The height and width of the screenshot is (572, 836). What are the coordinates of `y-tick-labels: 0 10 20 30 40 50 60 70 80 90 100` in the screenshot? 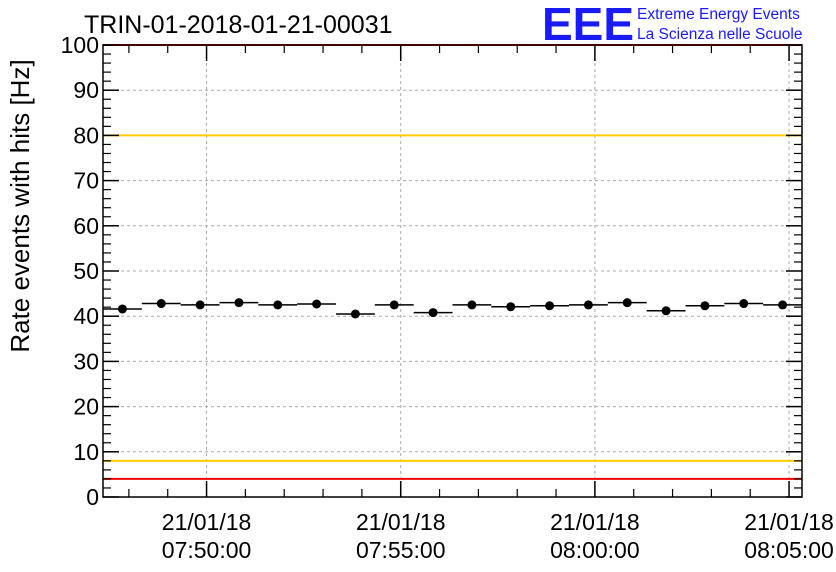 It's located at (80, 271).